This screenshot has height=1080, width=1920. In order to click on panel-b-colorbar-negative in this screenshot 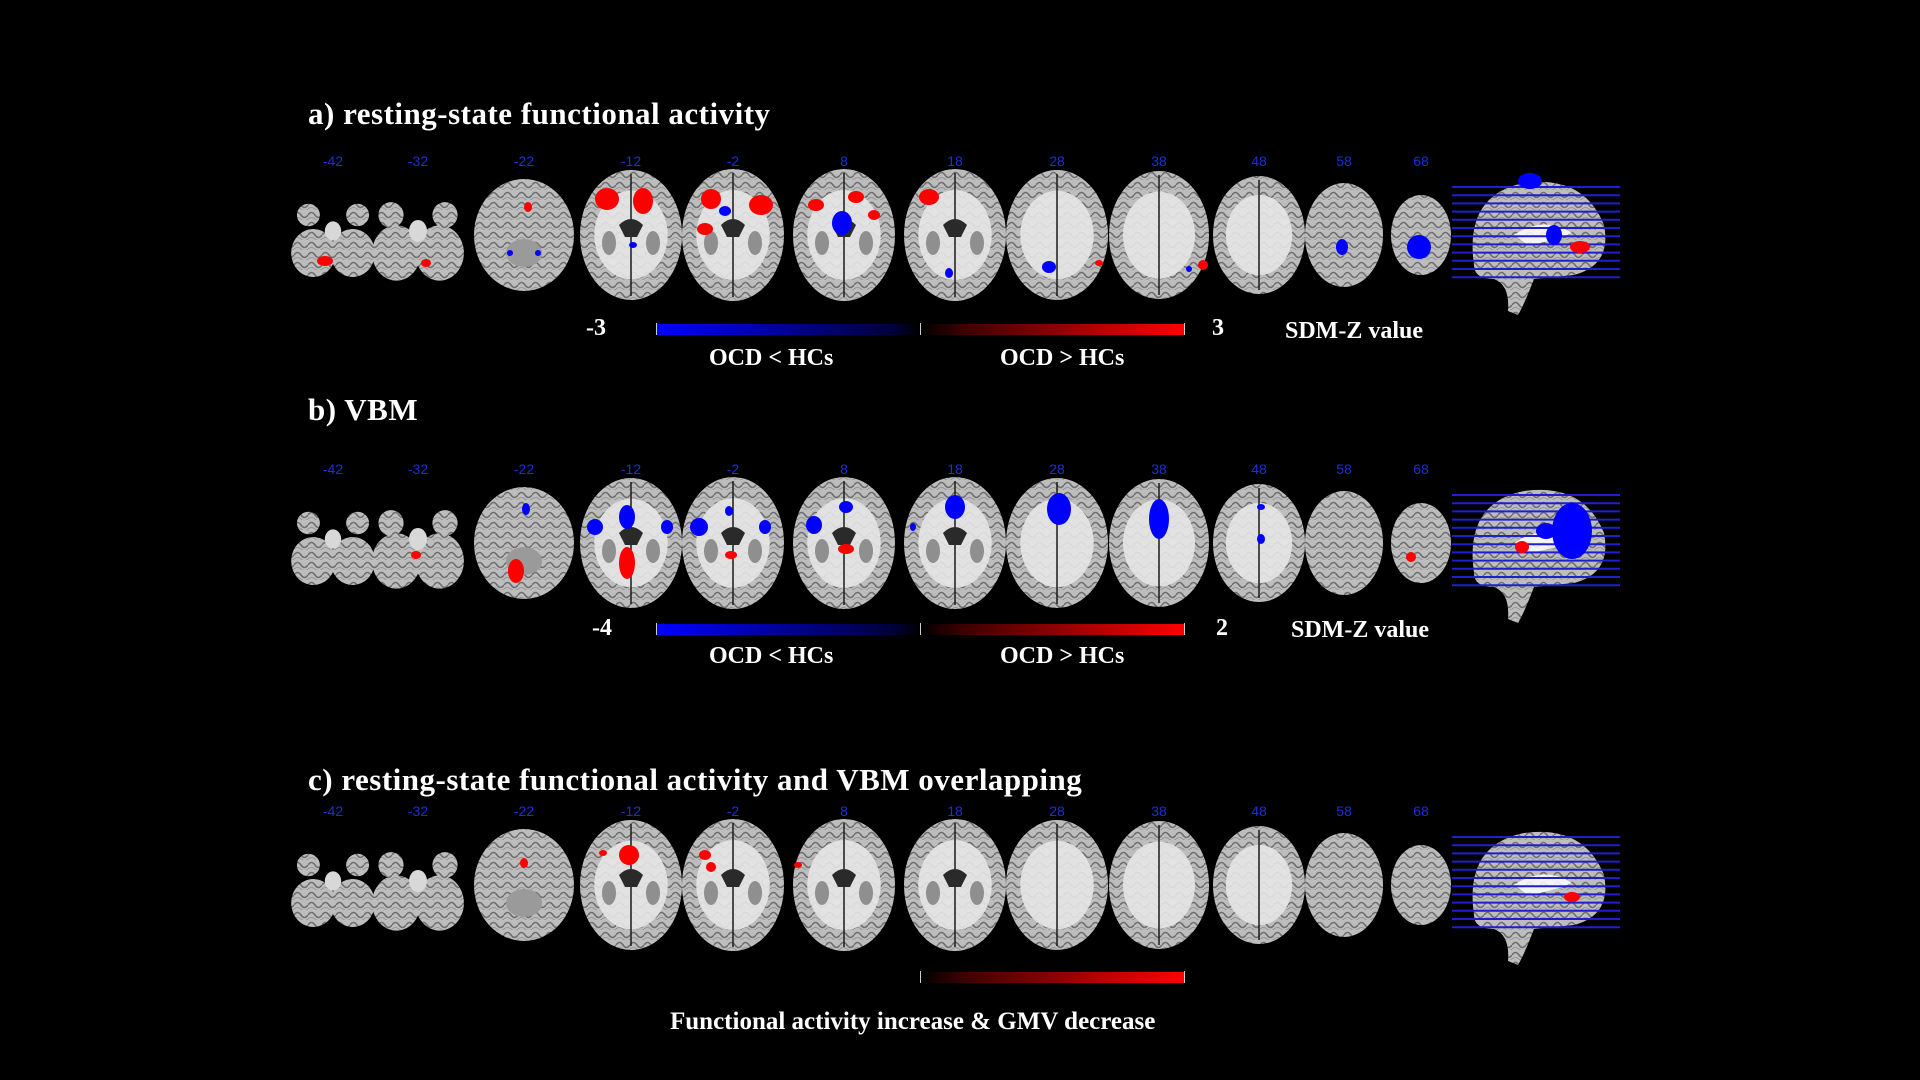, I will do `click(788, 629)`.